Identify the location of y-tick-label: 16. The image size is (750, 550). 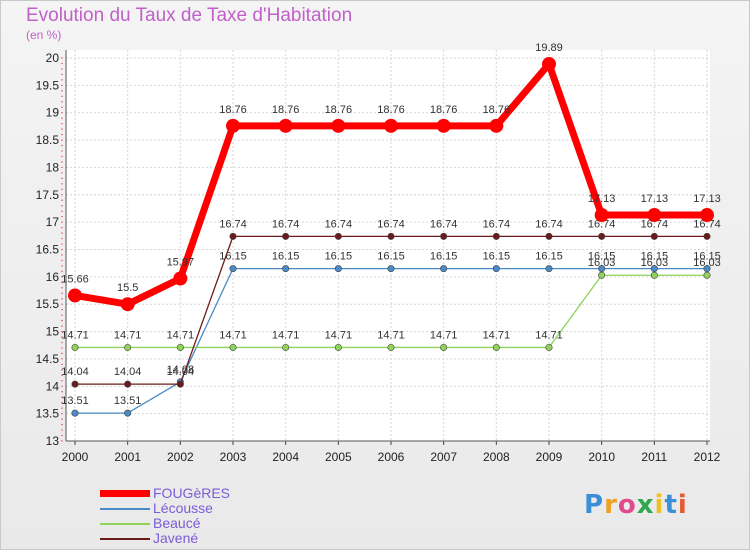
(53, 277).